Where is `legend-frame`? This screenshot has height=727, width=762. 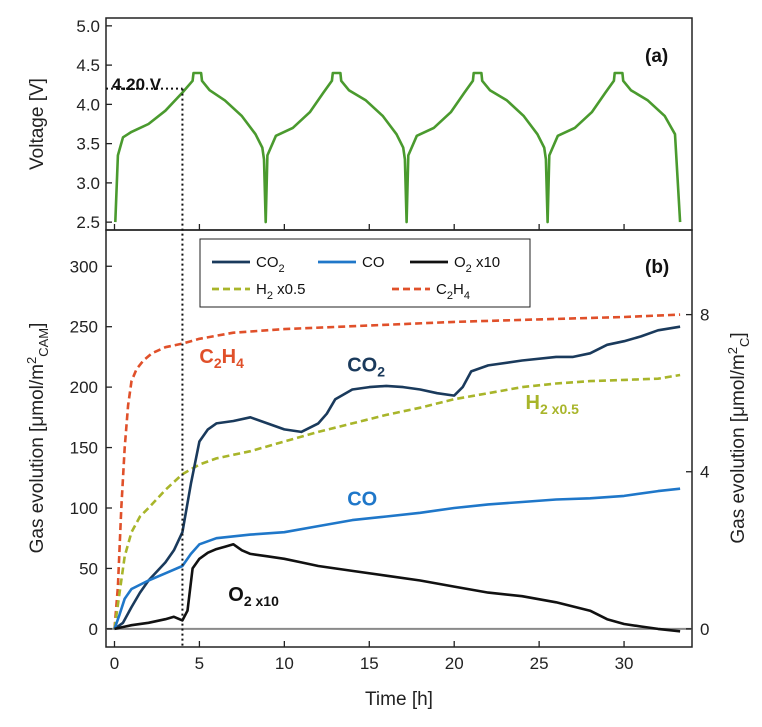 legend-frame is located at coordinates (365, 273).